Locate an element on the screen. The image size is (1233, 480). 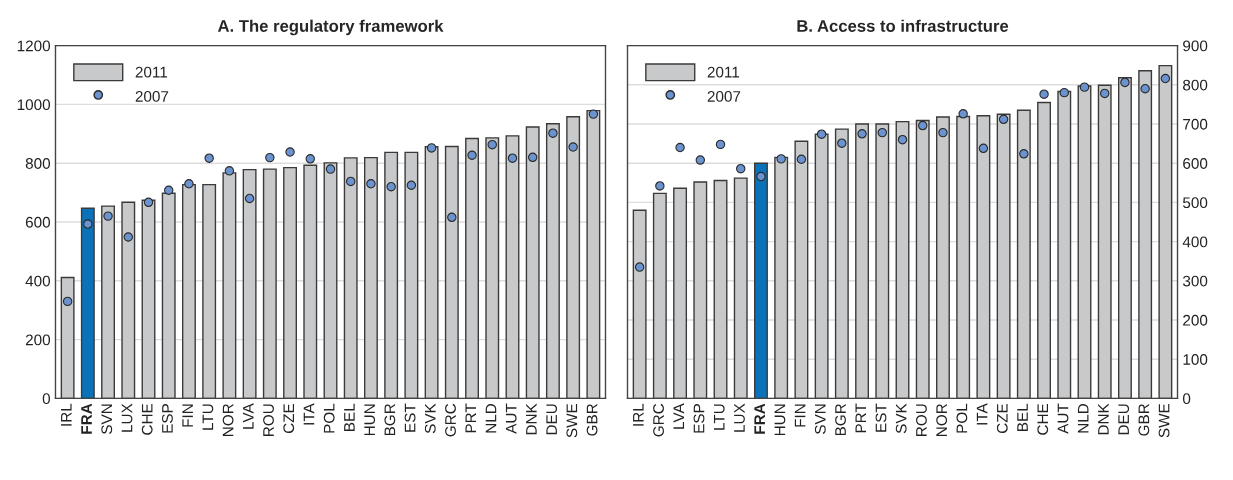
y2-tick-label: 100 is located at coordinates (1195, 359).